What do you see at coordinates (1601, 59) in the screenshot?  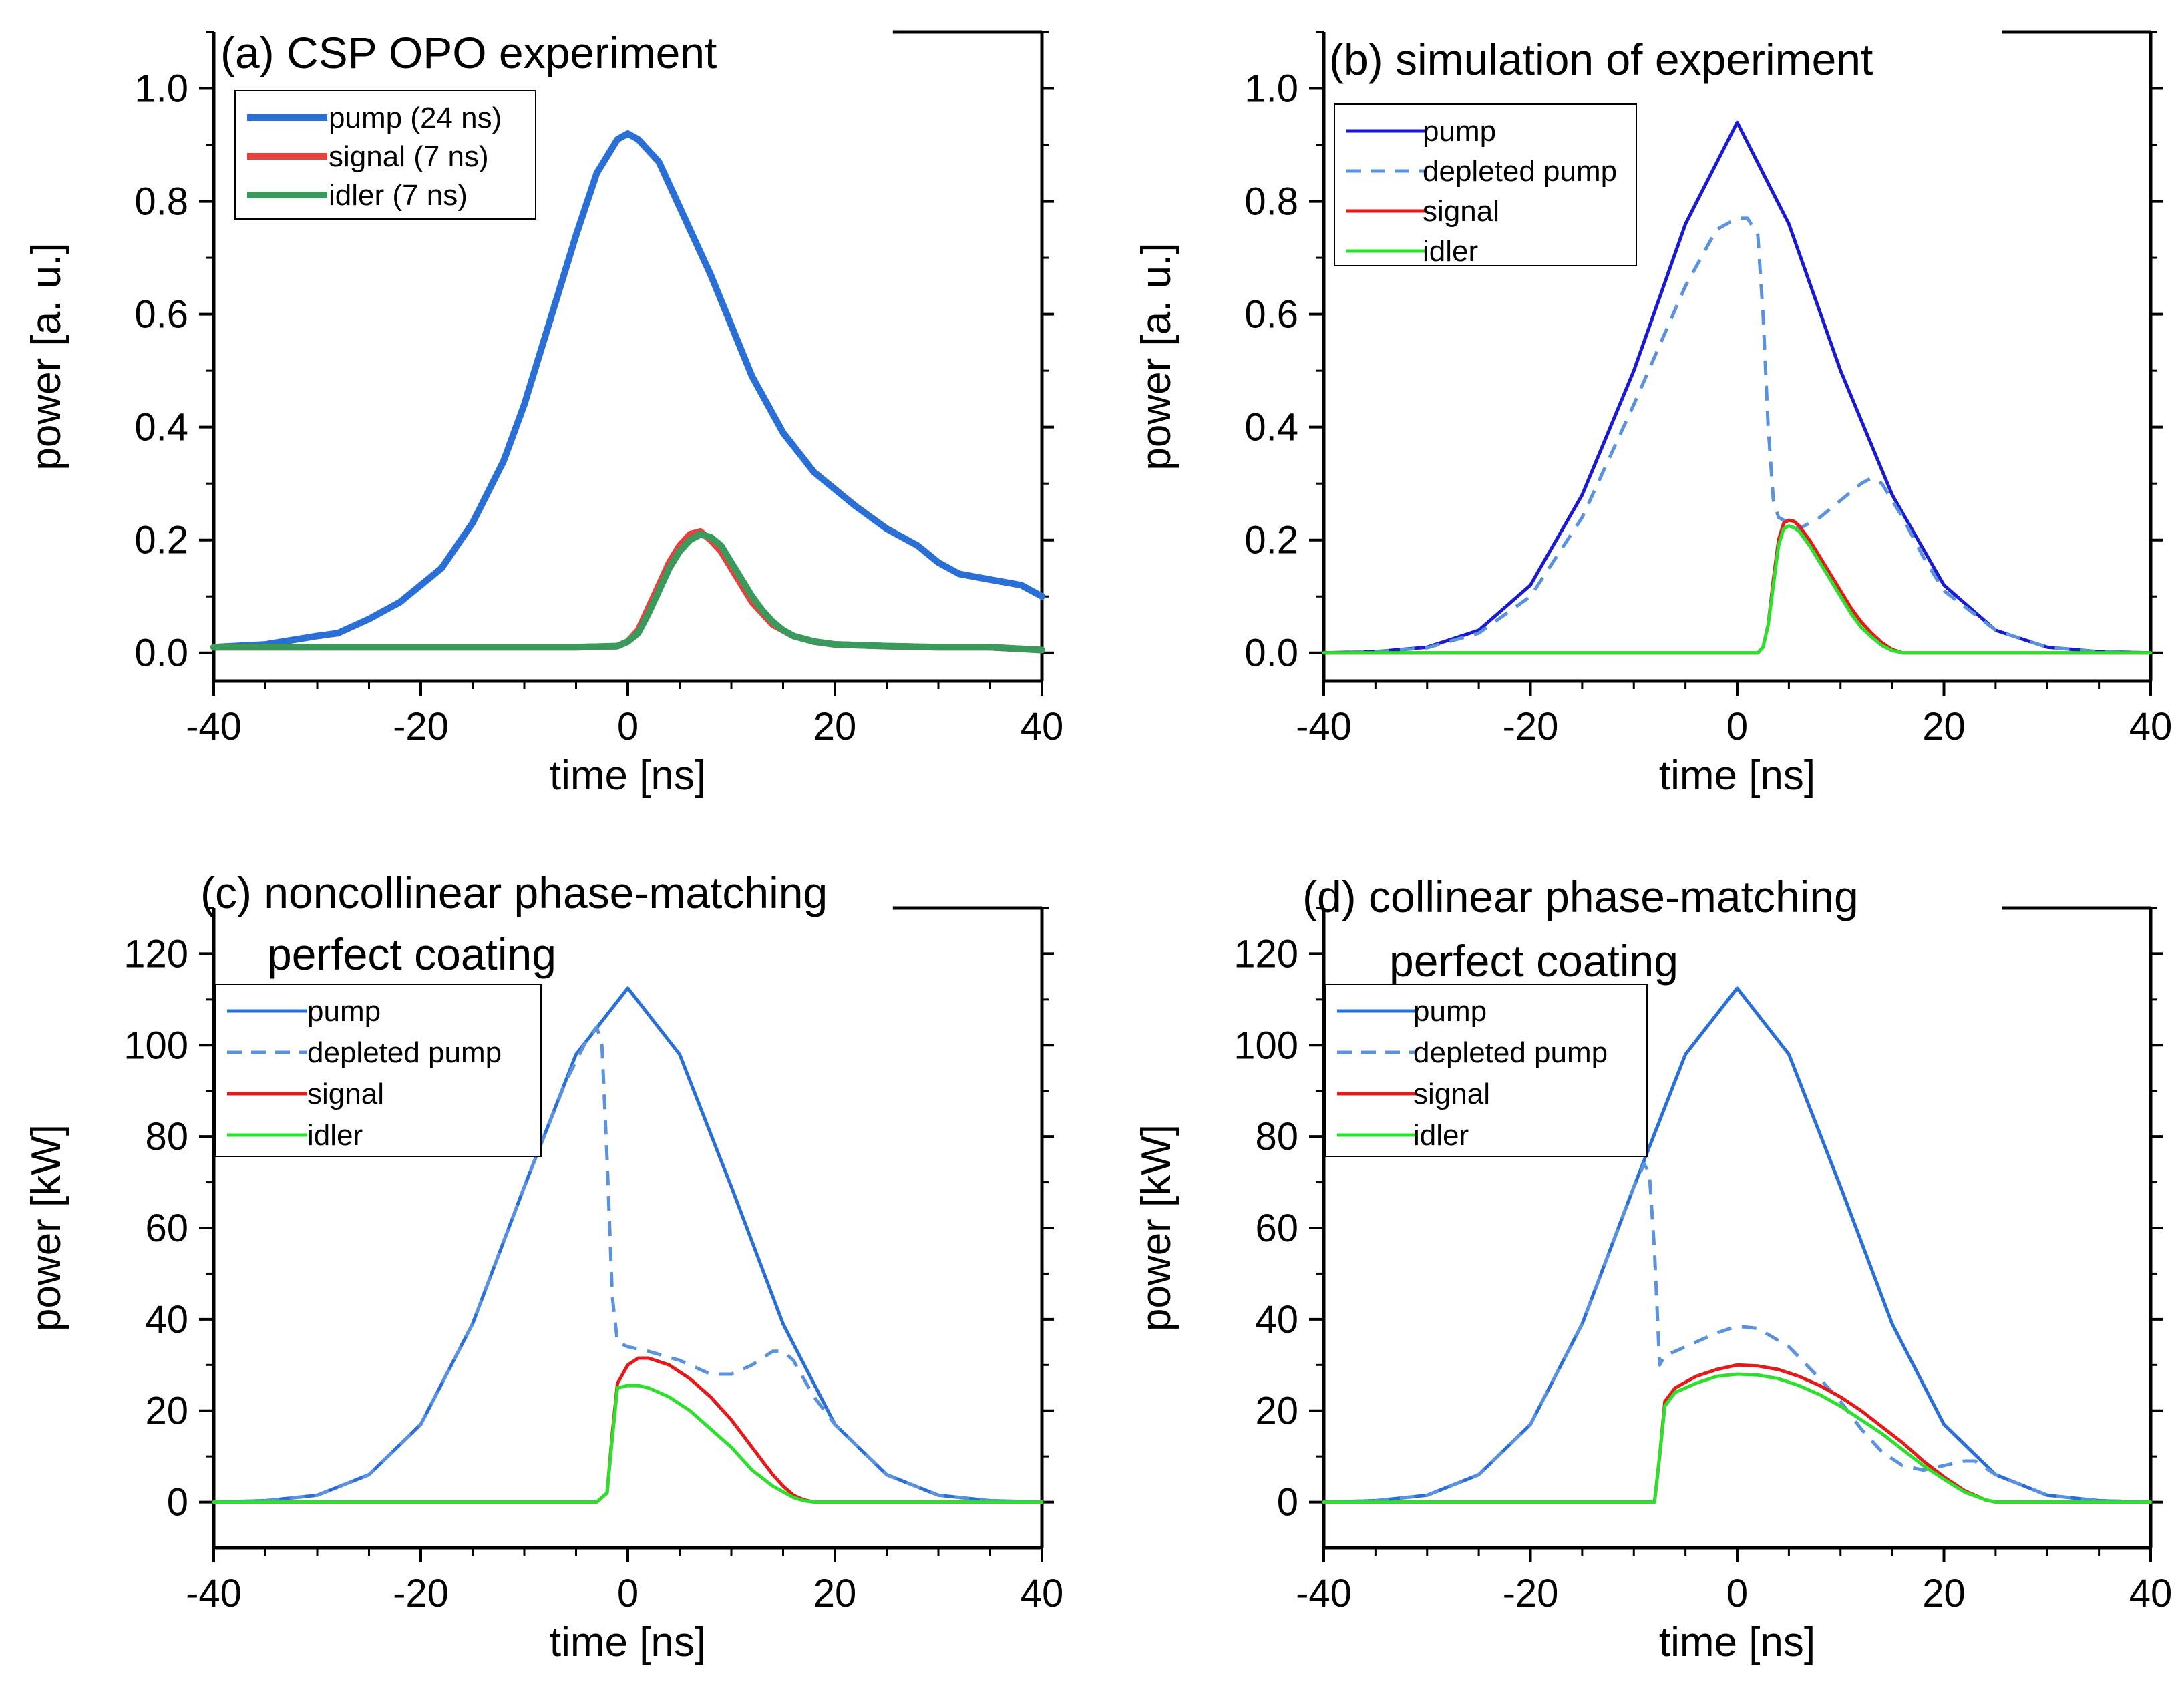 I see `panel-title: (b) simulation of experiment` at bounding box center [1601, 59].